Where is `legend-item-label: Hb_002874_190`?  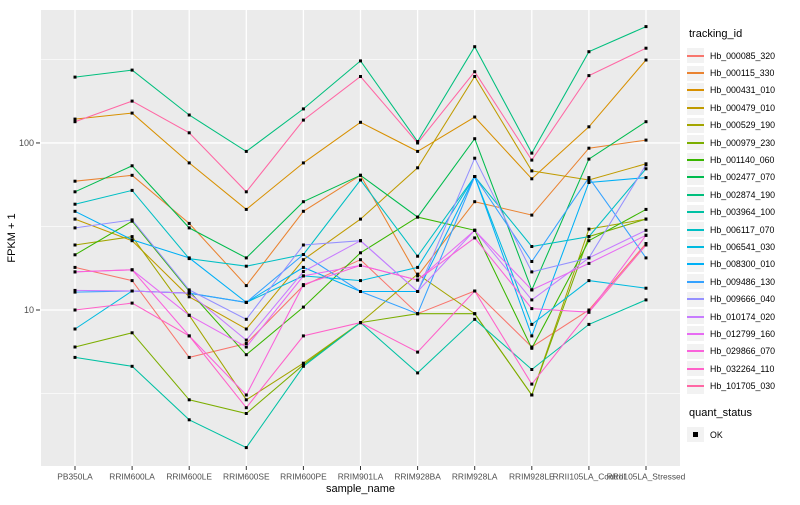
legend-item-label: Hb_002874_190 is located at coordinates (743, 194).